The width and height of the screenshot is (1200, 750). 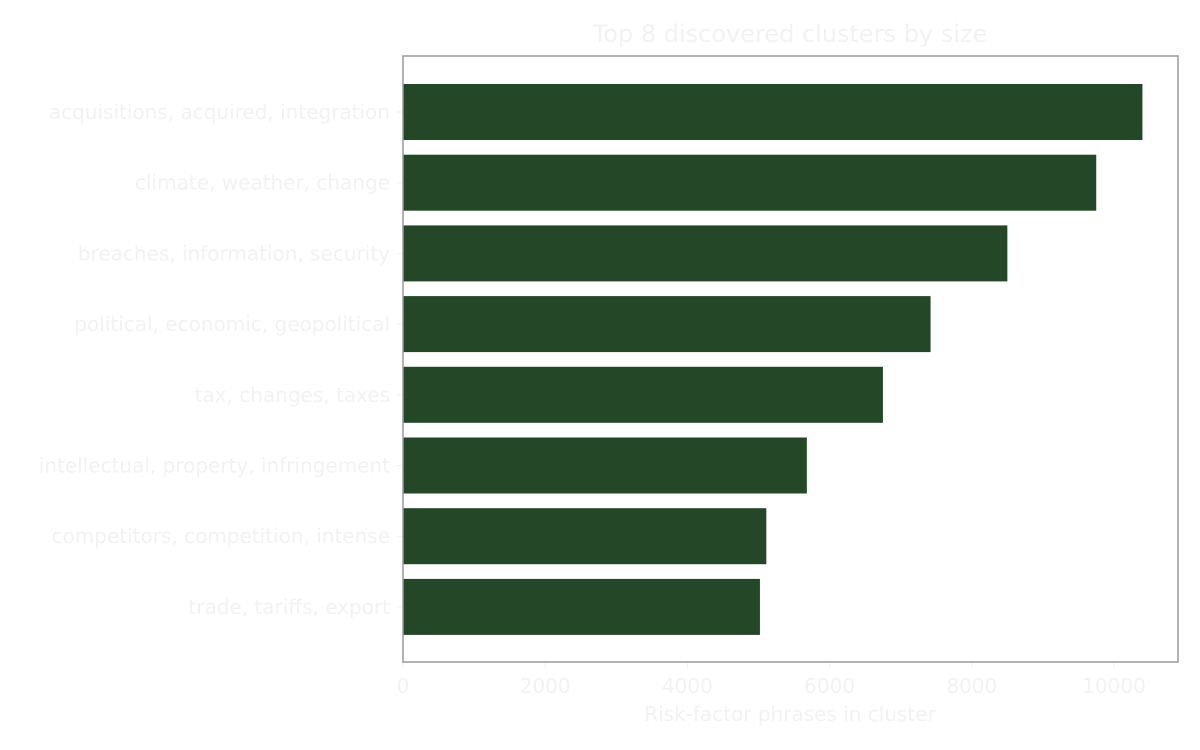 I want to click on x-tick-label: 4000, so click(x=687, y=686).